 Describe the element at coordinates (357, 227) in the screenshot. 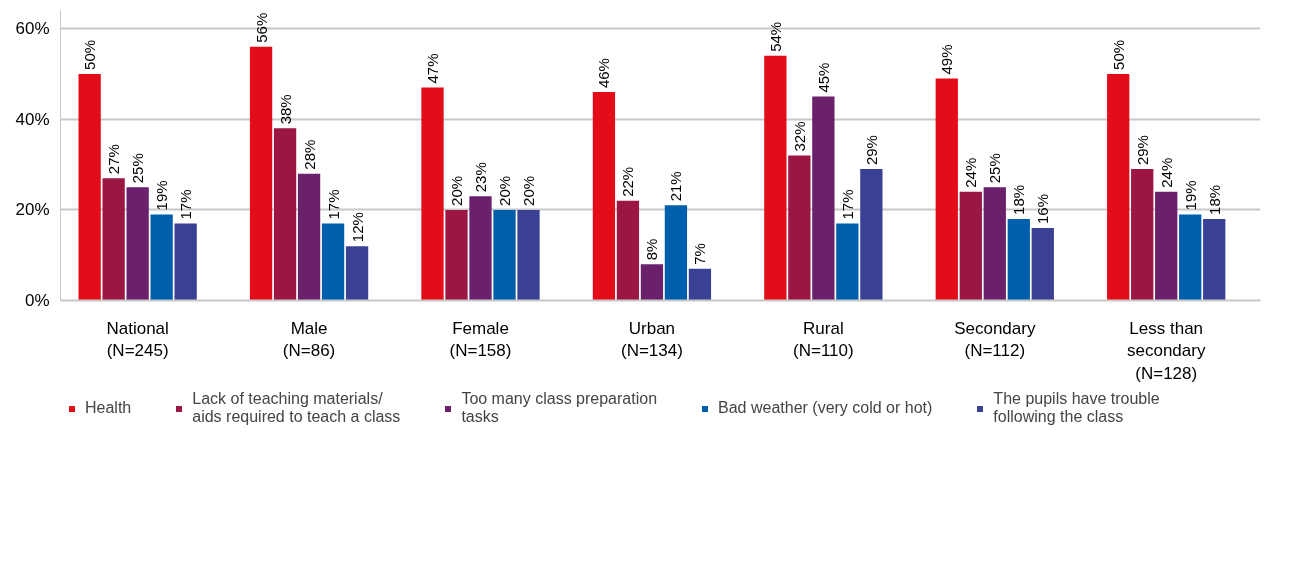

I see `data-label: 12%` at that location.